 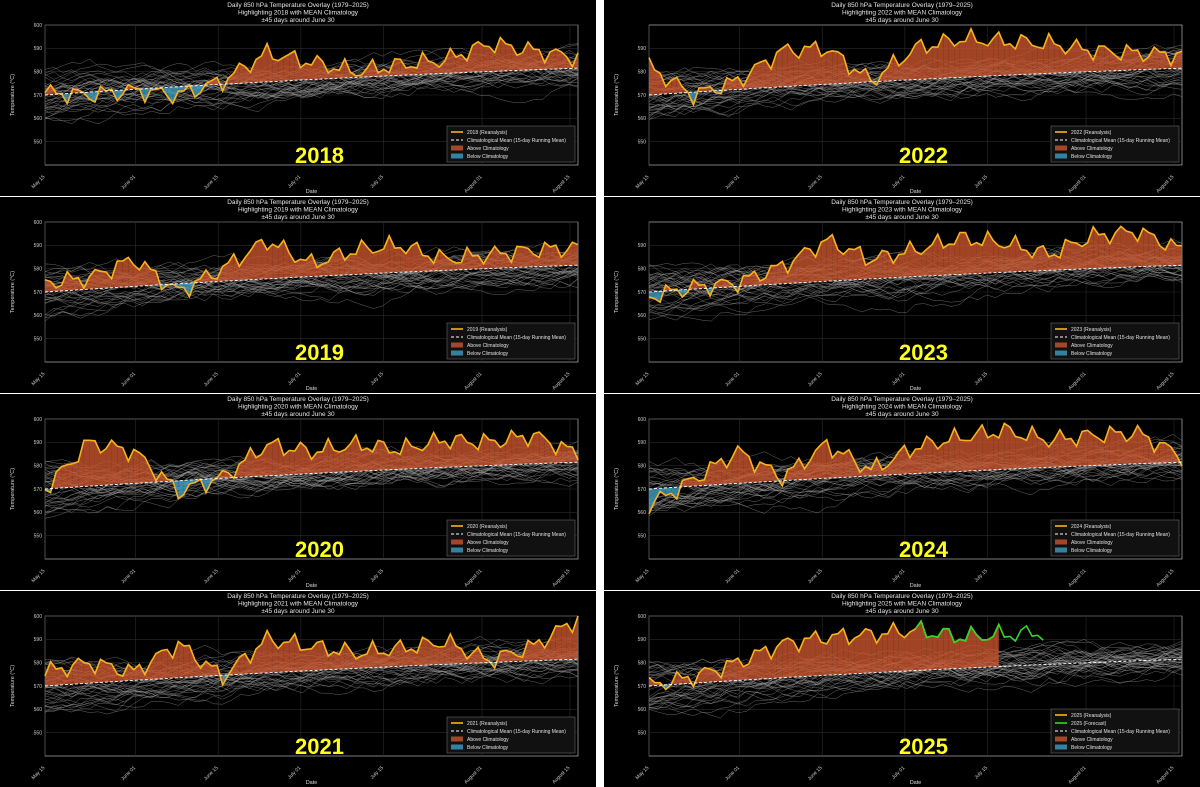 What do you see at coordinates (295, 182) in the screenshot?
I see `x-tick-label: July 01` at bounding box center [295, 182].